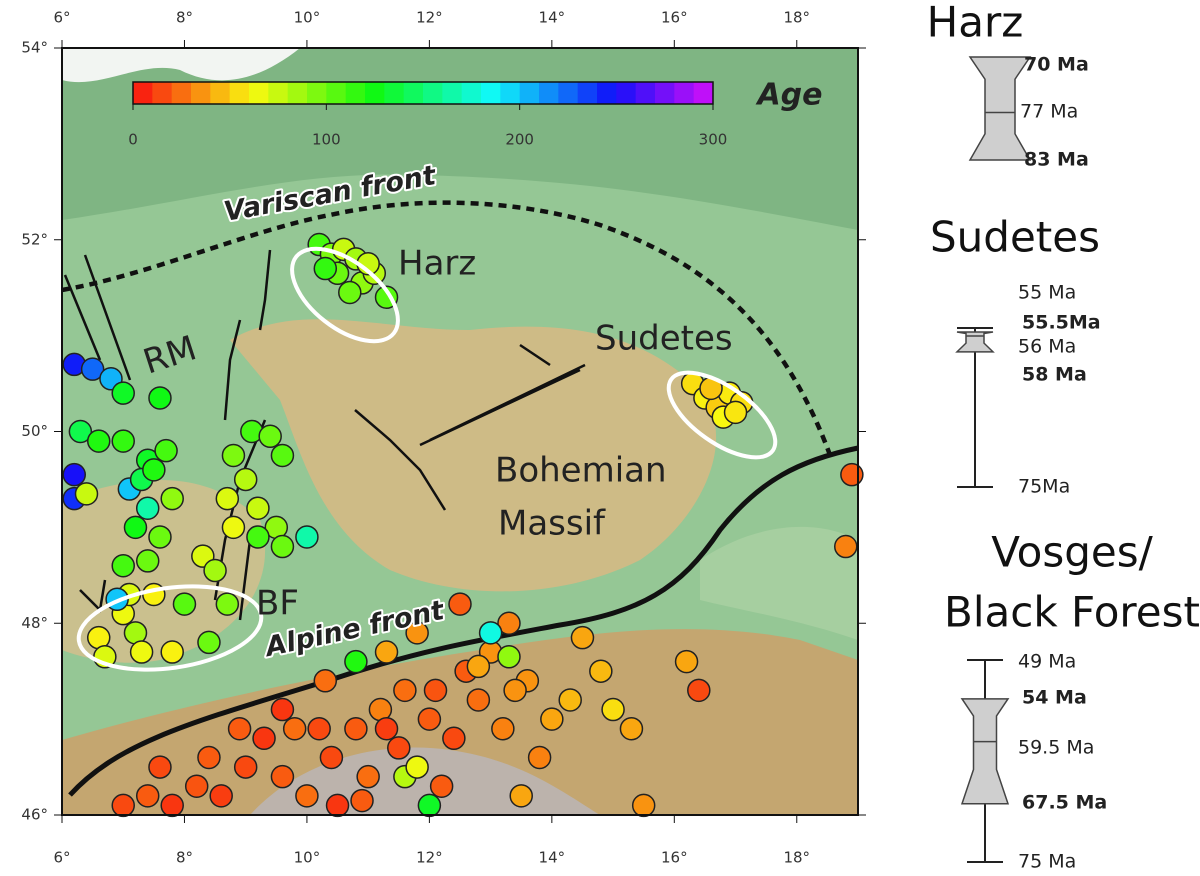  What do you see at coordinates (1047, 862) in the screenshot?
I see `stat-label: 75 Ma` at bounding box center [1047, 862].